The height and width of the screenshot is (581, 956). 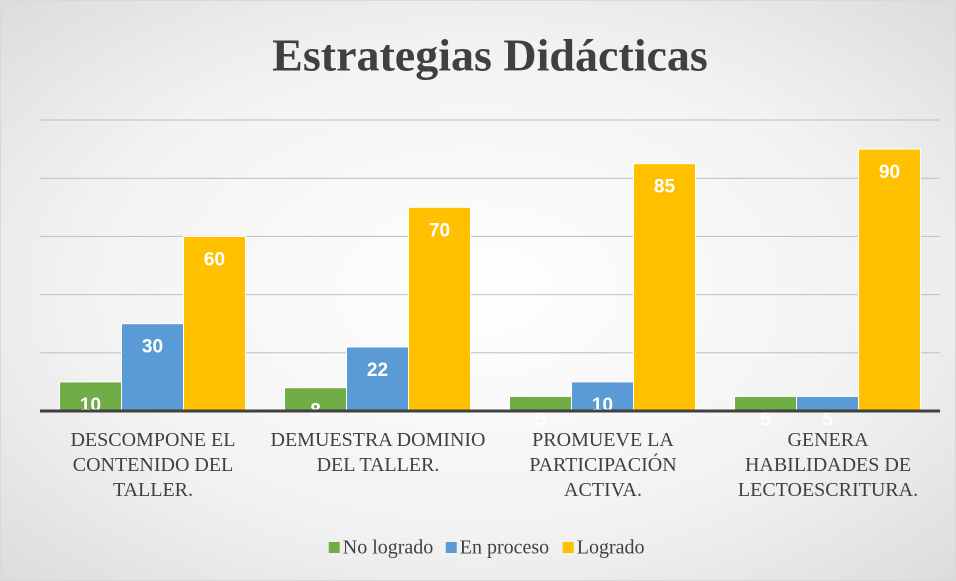 What do you see at coordinates (828, 465) in the screenshot?
I see `x-tick-label: GENERA HABILIDADES DE LECTOESCRITURA.` at bounding box center [828, 465].